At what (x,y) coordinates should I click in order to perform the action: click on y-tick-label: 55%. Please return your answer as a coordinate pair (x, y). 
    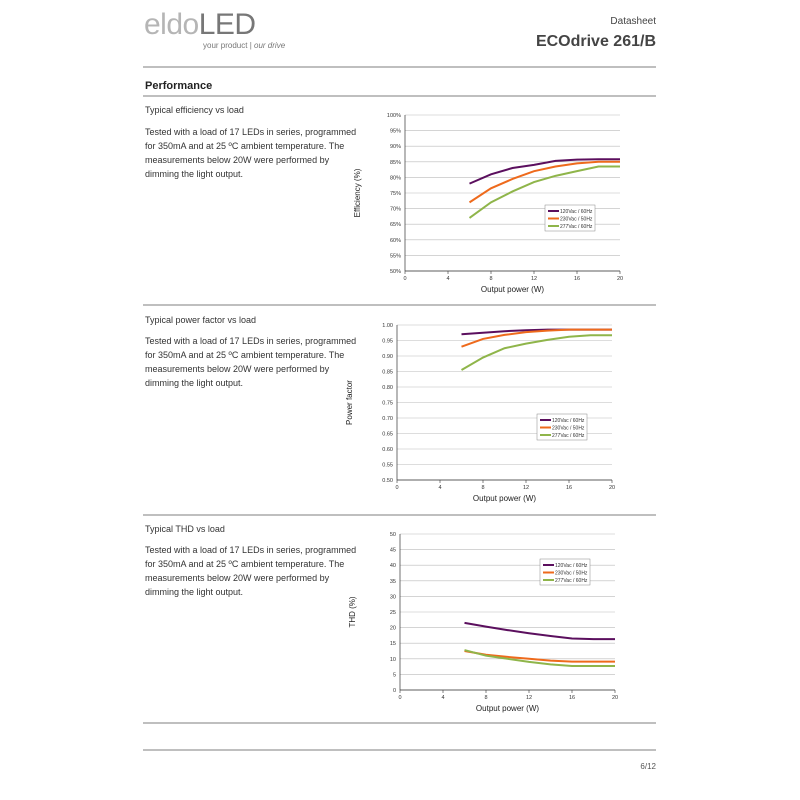
    Looking at the image, I should click on (395, 256).